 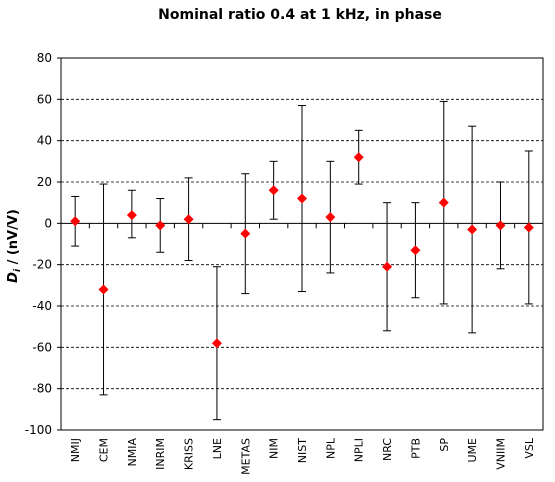 What do you see at coordinates (500, 454) in the screenshot?
I see `x-tick-label: VNIIM` at bounding box center [500, 454].